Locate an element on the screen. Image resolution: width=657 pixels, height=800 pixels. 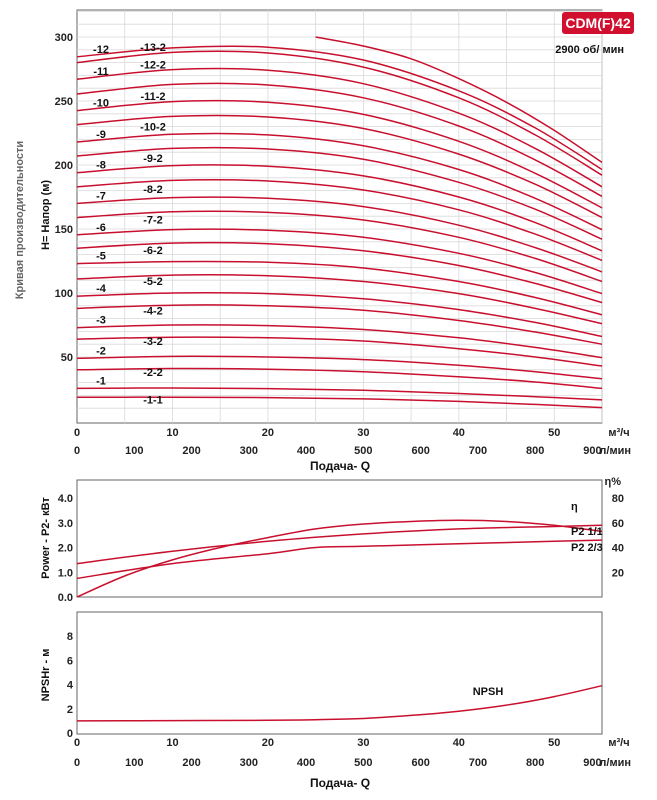
eff-y-tick: 40 is located at coordinates (618, 549).